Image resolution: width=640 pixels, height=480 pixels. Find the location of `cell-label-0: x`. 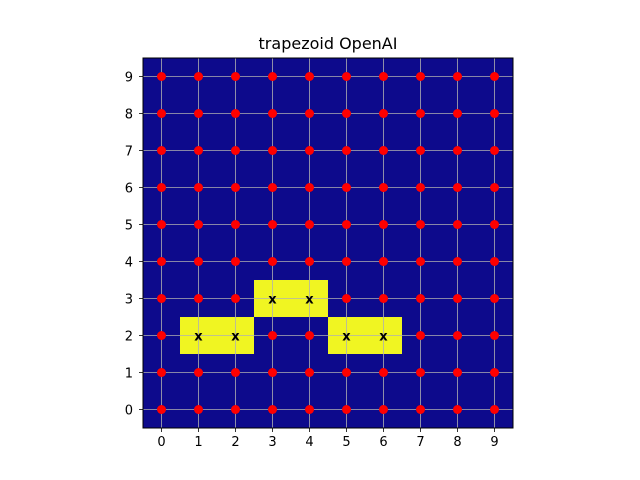

cell-label-0: x is located at coordinates (198, 337).